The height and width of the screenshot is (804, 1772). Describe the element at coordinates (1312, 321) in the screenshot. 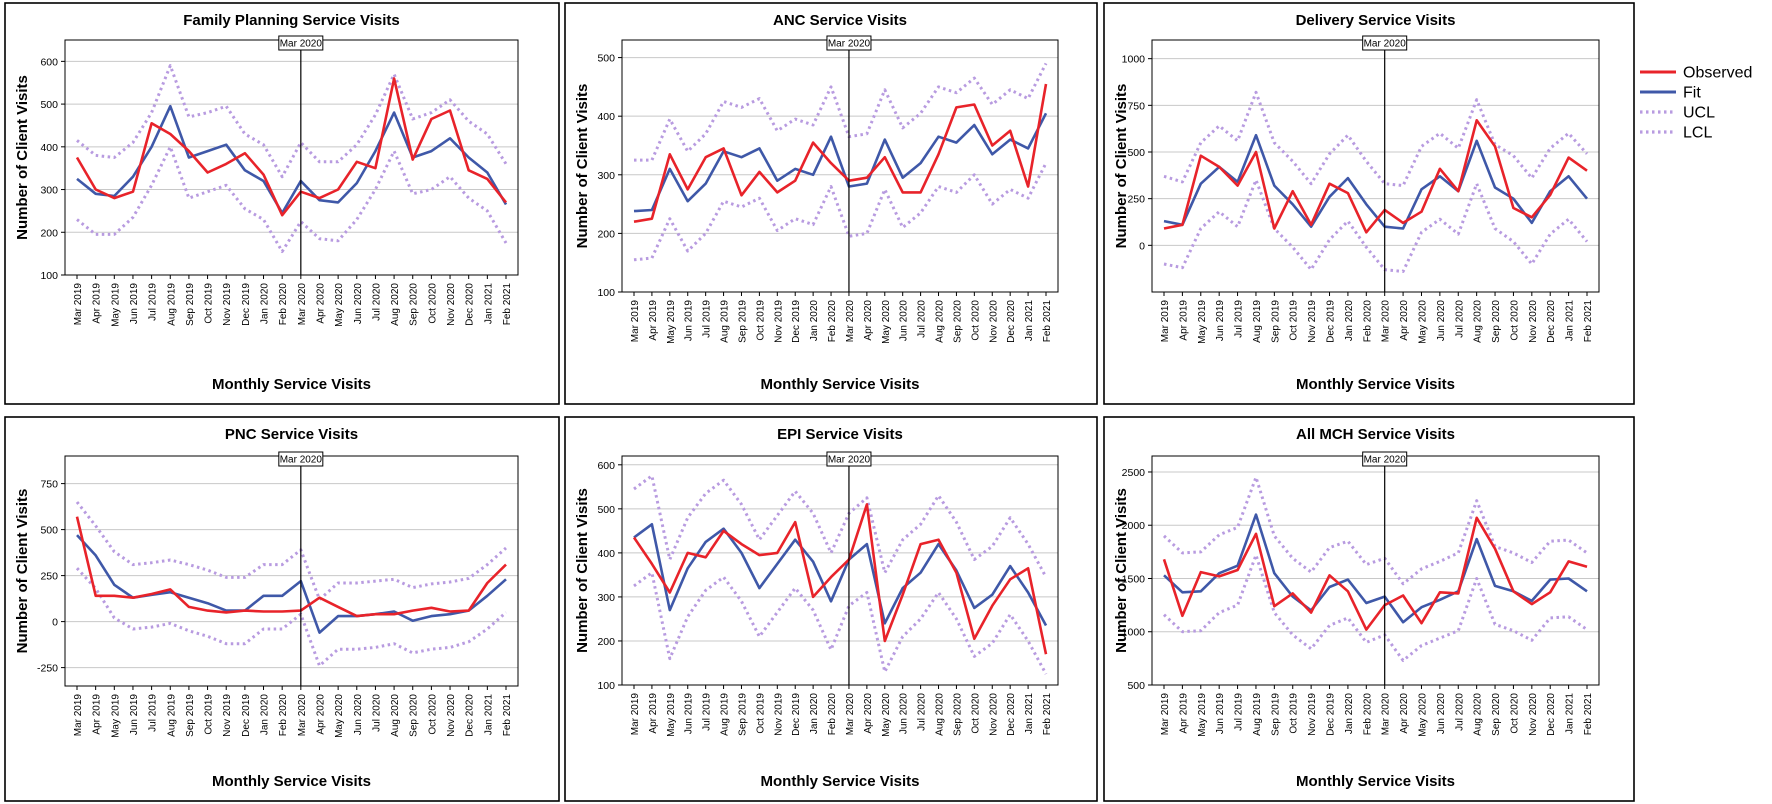

I see `x-tick-label: Nov 2019` at that location.